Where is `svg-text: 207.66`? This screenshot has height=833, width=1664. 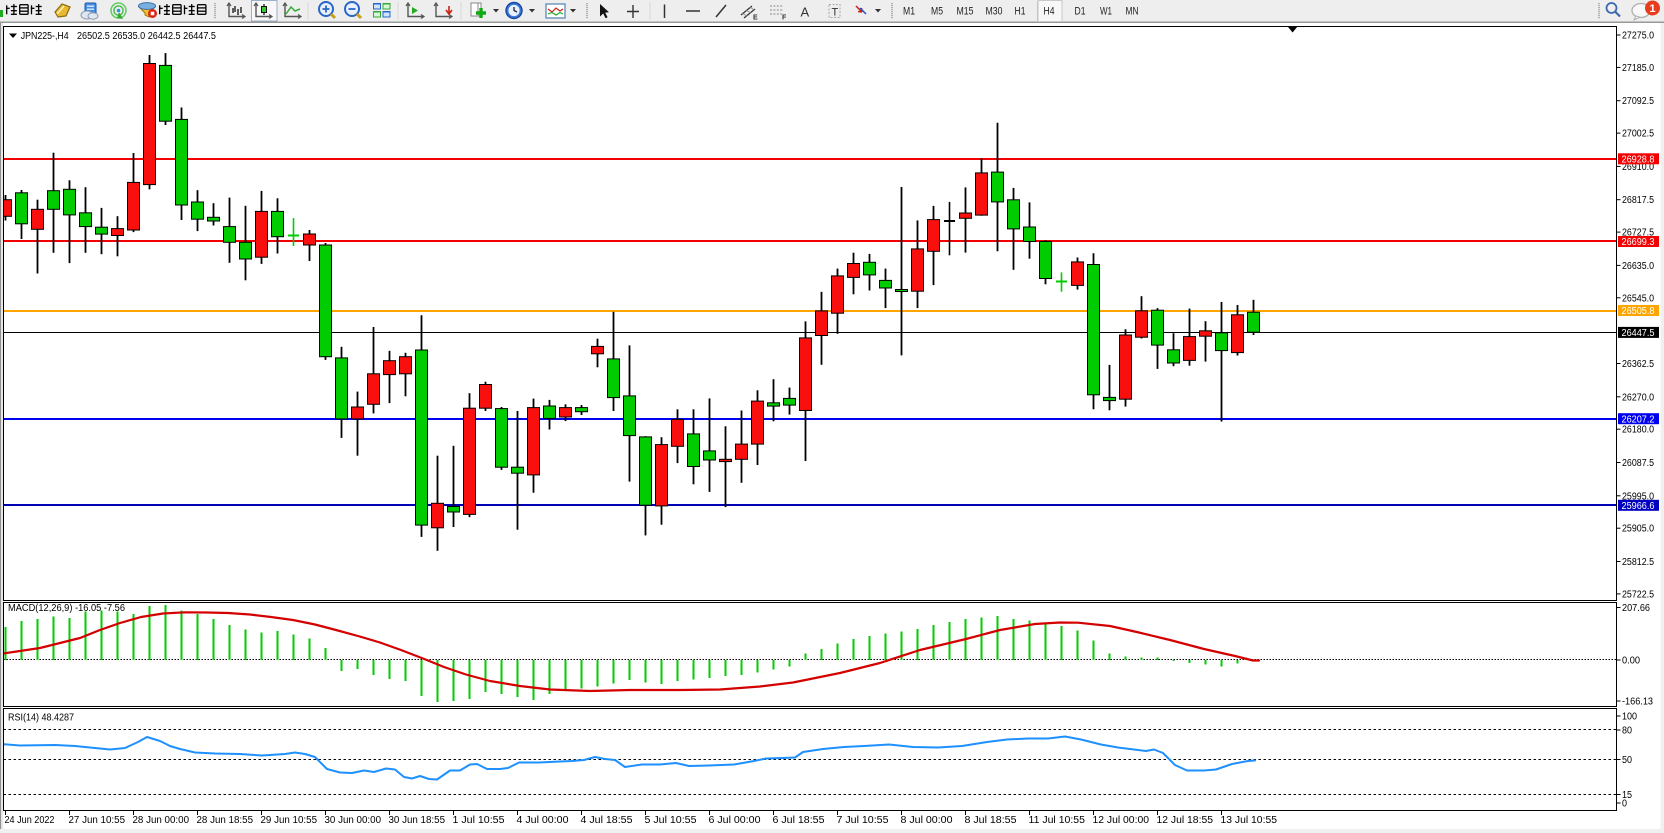 svg-text: 207.66 is located at coordinates (1636, 608).